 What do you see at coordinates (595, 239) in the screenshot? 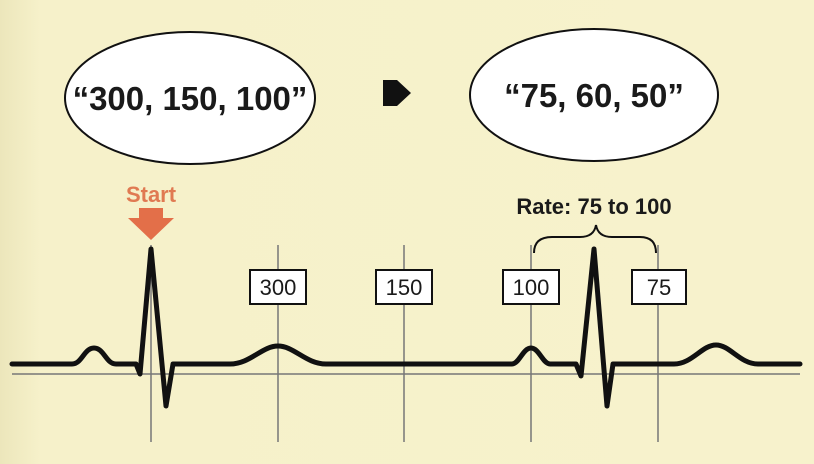
I see `rate-brace` at bounding box center [595, 239].